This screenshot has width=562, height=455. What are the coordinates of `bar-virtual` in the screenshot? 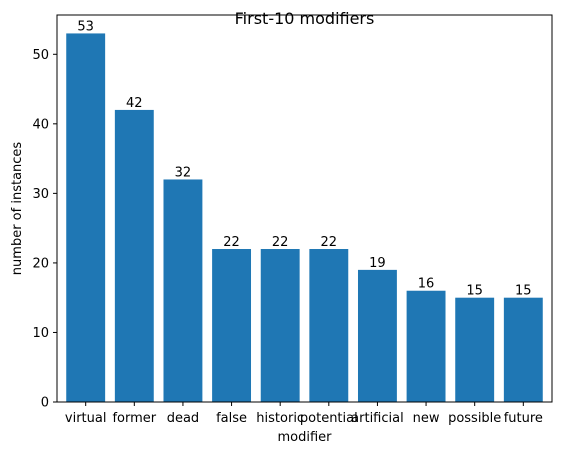 It's located at (86, 218).